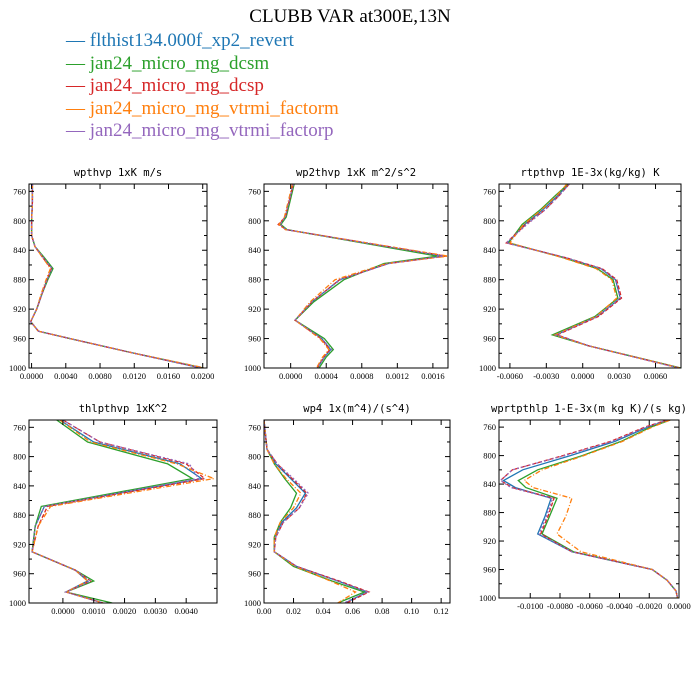  I want to click on x-tick-label: 0.0120, so click(134, 376).